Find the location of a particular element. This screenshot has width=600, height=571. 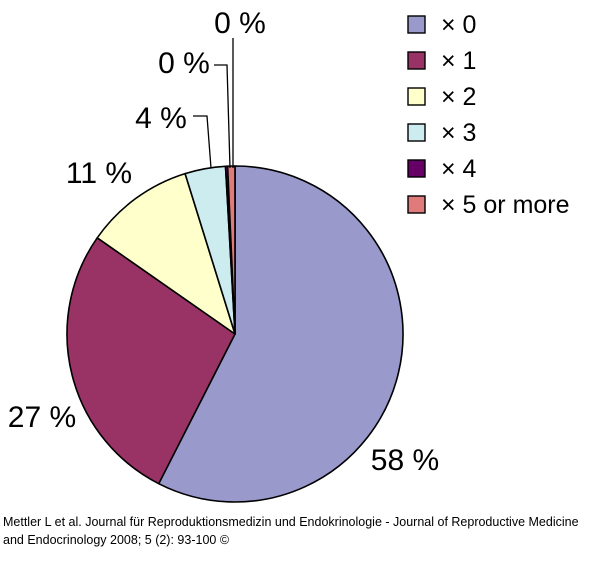

legend-label-2: × 2 is located at coordinates (458, 97).